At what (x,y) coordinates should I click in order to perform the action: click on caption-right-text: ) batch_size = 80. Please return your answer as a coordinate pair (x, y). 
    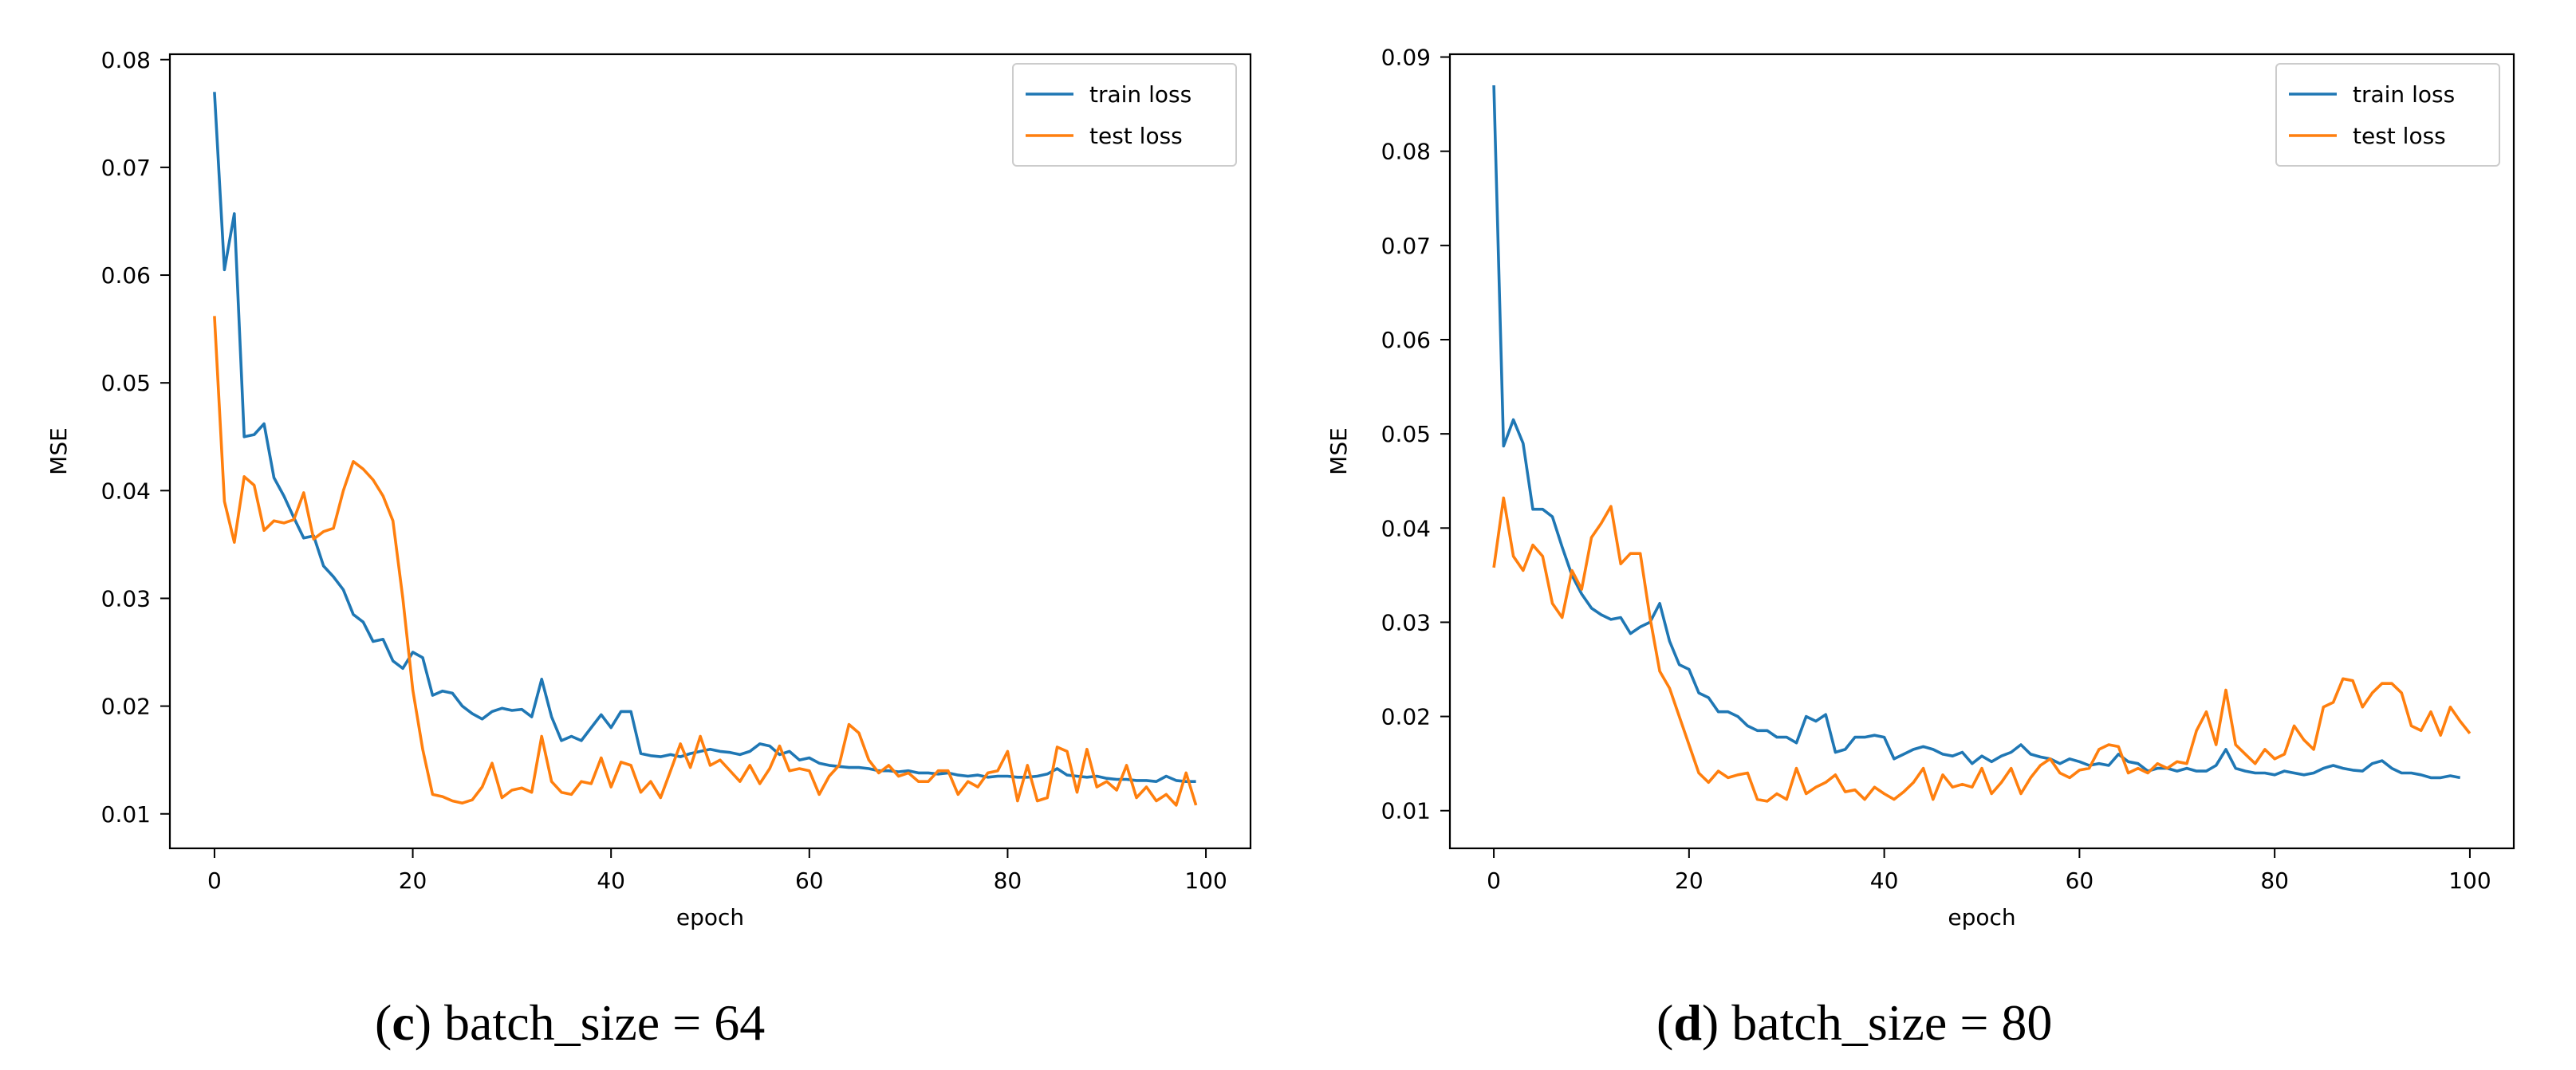
    Looking at the image, I should click on (1877, 1022).